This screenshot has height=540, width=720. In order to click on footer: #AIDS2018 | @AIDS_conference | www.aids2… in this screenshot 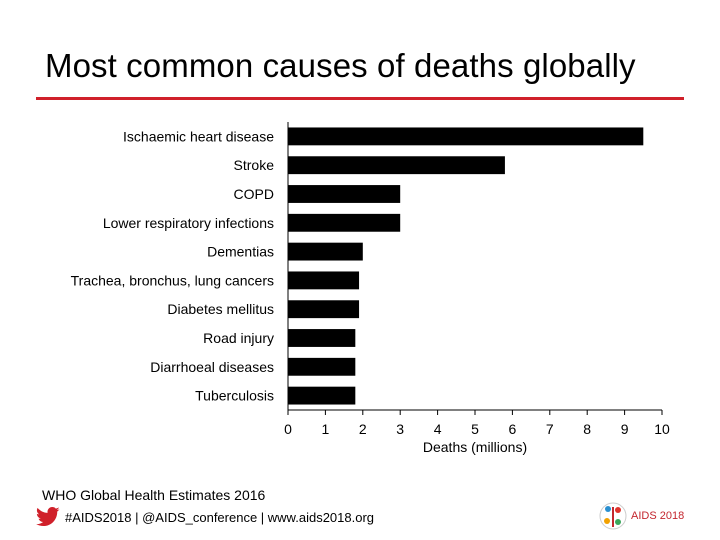, I will do `click(205, 517)`.